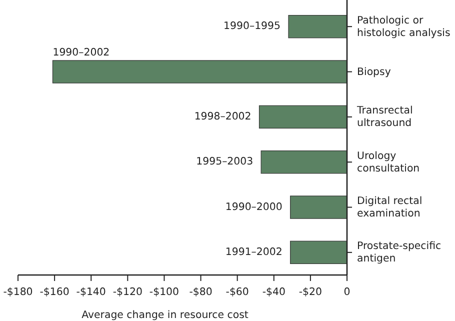 The height and width of the screenshot is (321, 455). I want to click on x-tick-label: -$100, so click(164, 292).